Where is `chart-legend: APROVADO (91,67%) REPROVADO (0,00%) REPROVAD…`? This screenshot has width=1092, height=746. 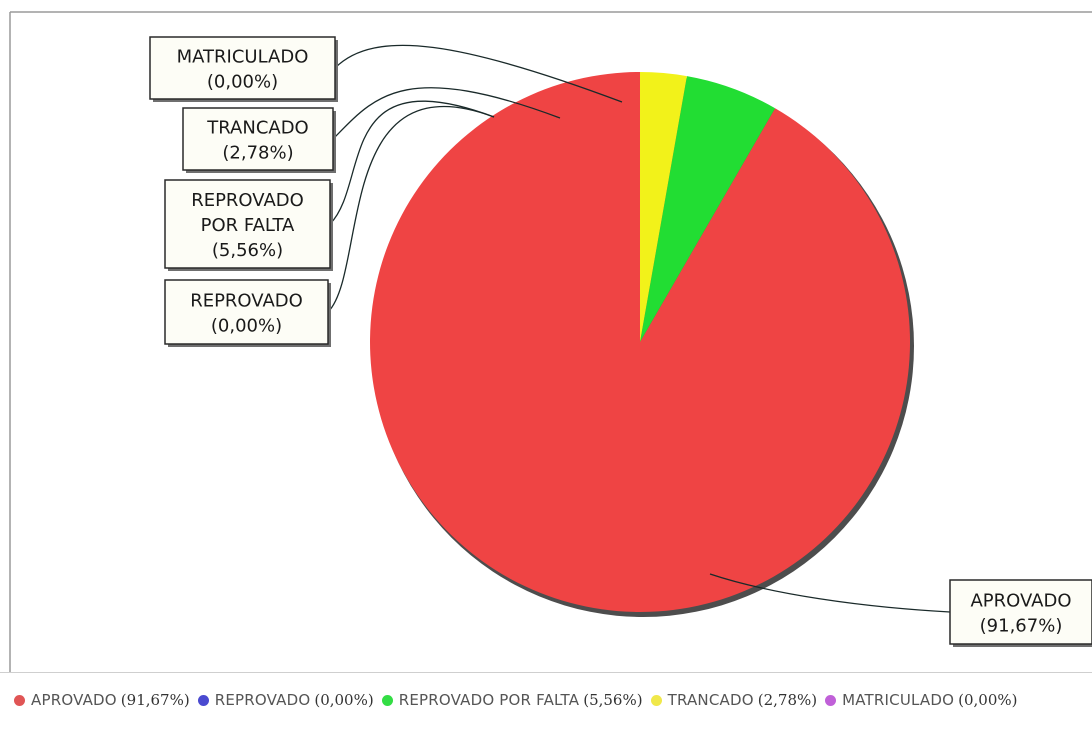
chart-legend: APROVADO (91,67%) REPROVADO (0,00%) REPROVAD… is located at coordinates (546, 709).